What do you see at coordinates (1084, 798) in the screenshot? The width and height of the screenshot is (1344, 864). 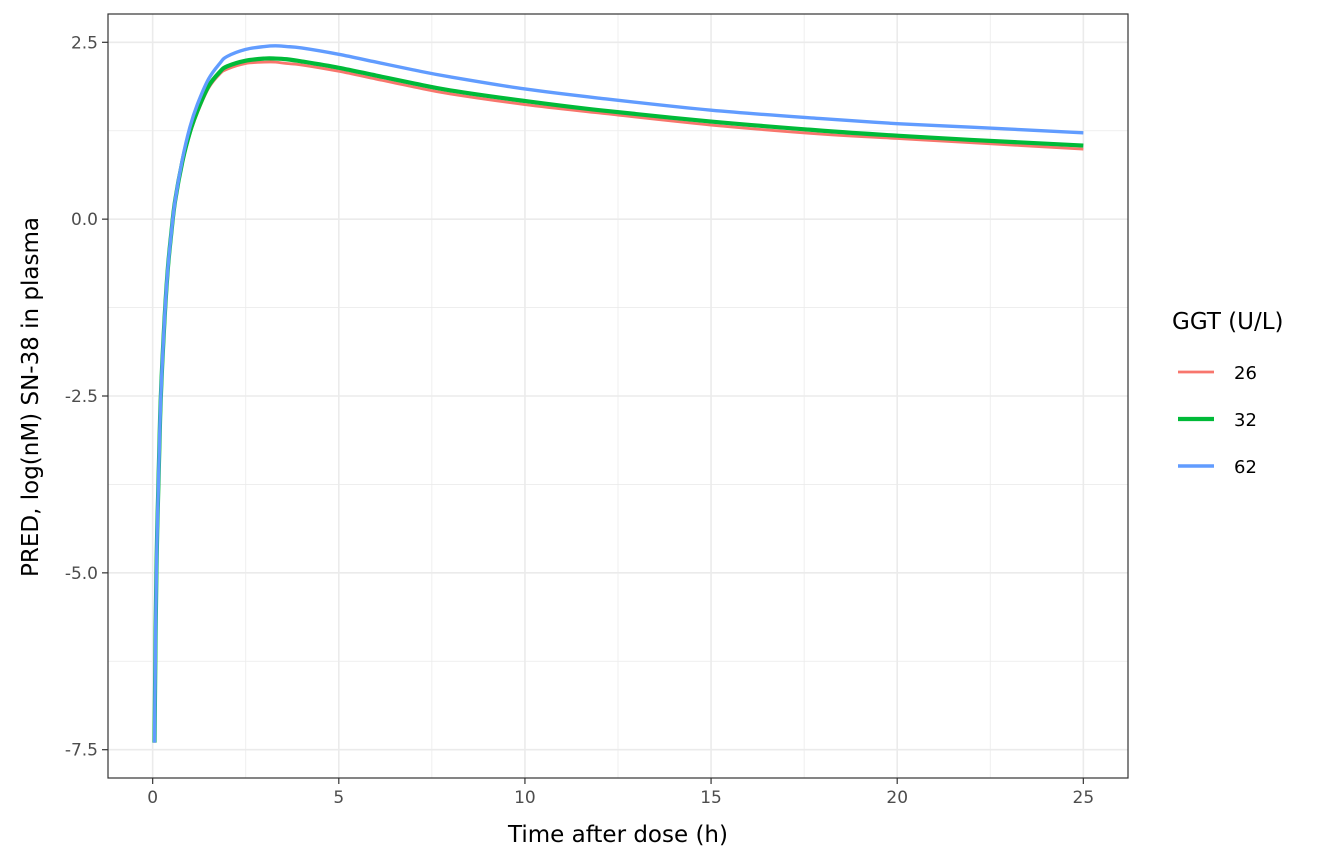 I see `x-tick-label: 25` at bounding box center [1084, 798].